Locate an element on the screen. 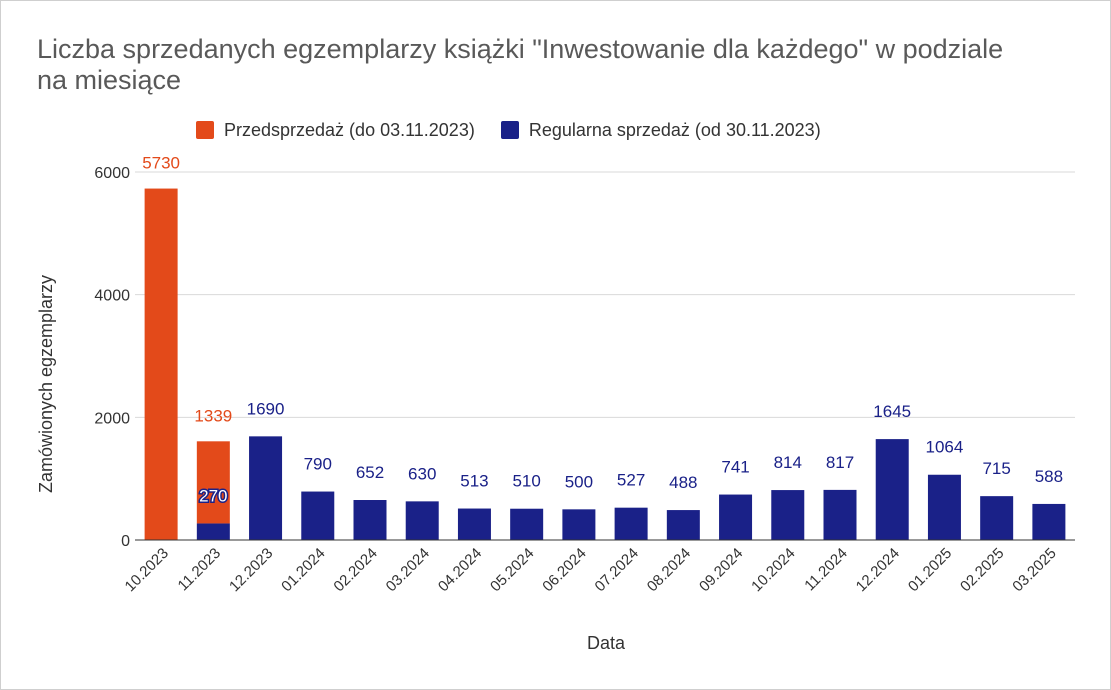 The width and height of the screenshot is (1111, 690). data-label-presale: 1339 is located at coordinates (213, 415).